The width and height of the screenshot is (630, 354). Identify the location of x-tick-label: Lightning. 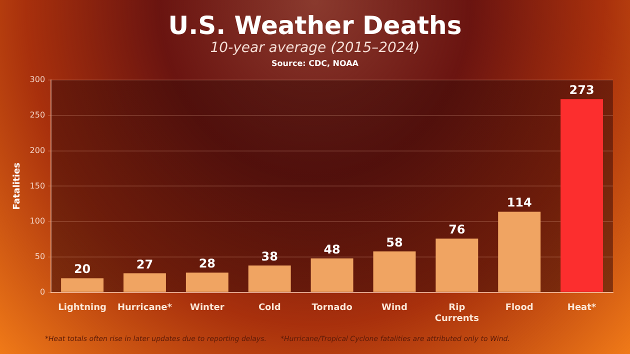
(82, 308).